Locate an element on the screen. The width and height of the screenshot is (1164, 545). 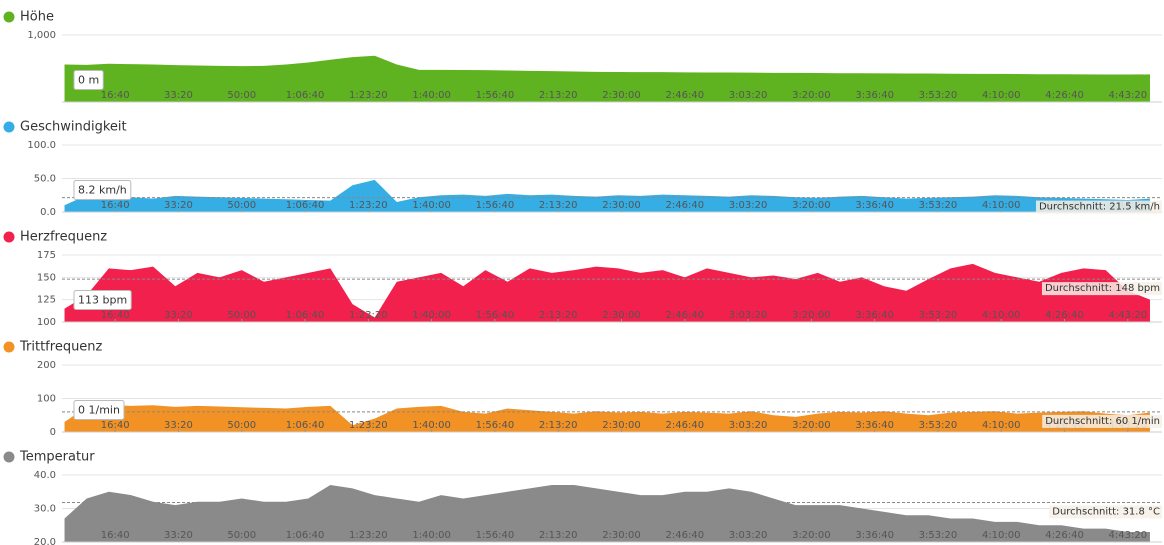
y-tick-label: 125 is located at coordinates (46, 300).